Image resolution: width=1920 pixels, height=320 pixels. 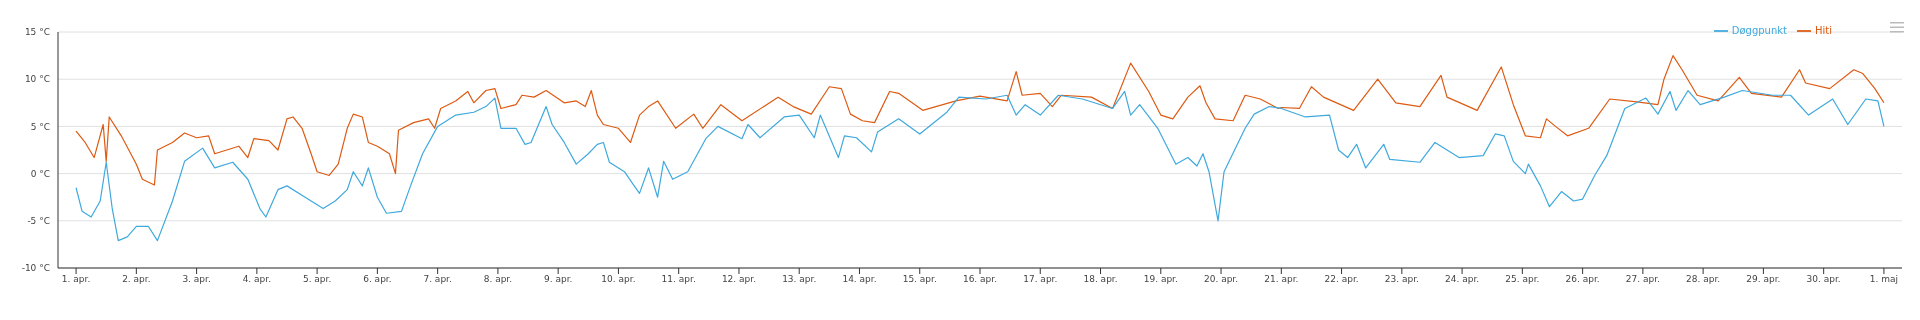 I want to click on y-tick-label: -10 °C, so click(x=35, y=268).